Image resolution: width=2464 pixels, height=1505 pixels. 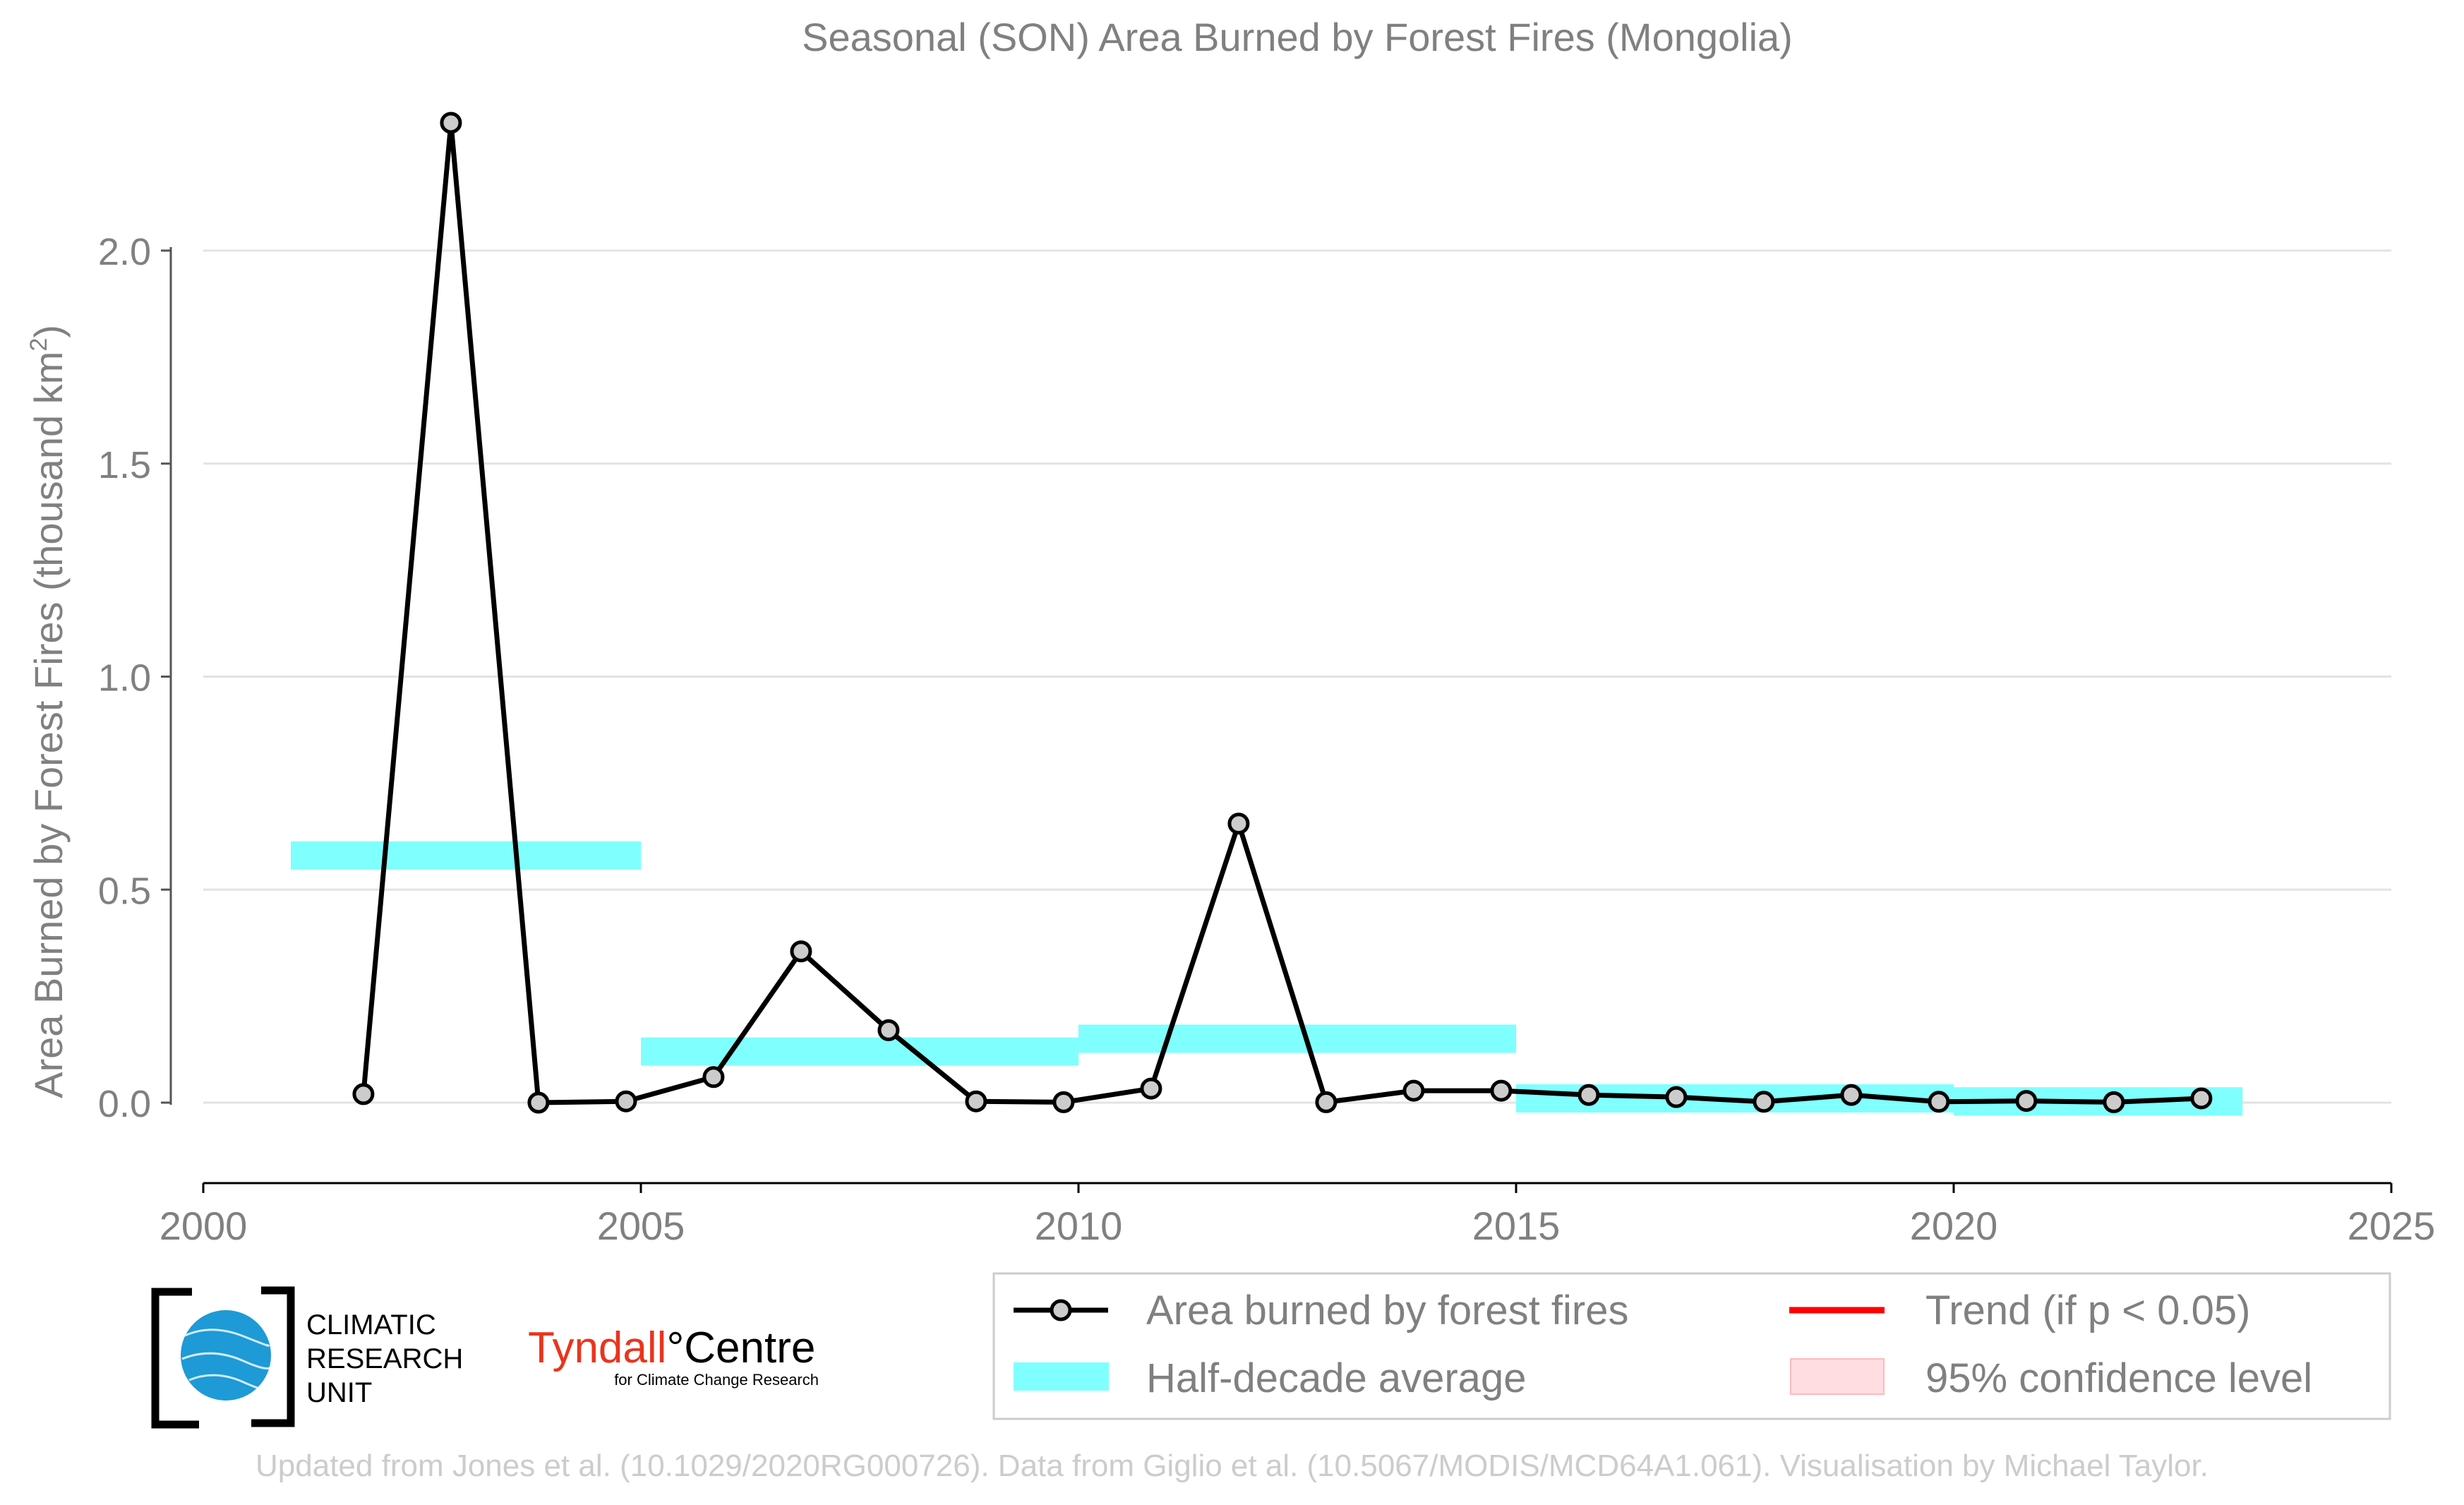 What do you see at coordinates (38, 345) in the screenshot?
I see `y-axis-label-superscript: 2` at bounding box center [38, 345].